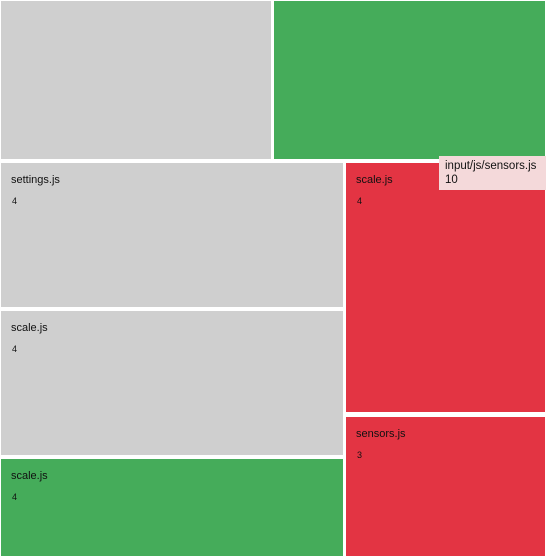  What do you see at coordinates (491, 166) in the screenshot?
I see `tooltip-path: input/js/sensors.js` at bounding box center [491, 166].